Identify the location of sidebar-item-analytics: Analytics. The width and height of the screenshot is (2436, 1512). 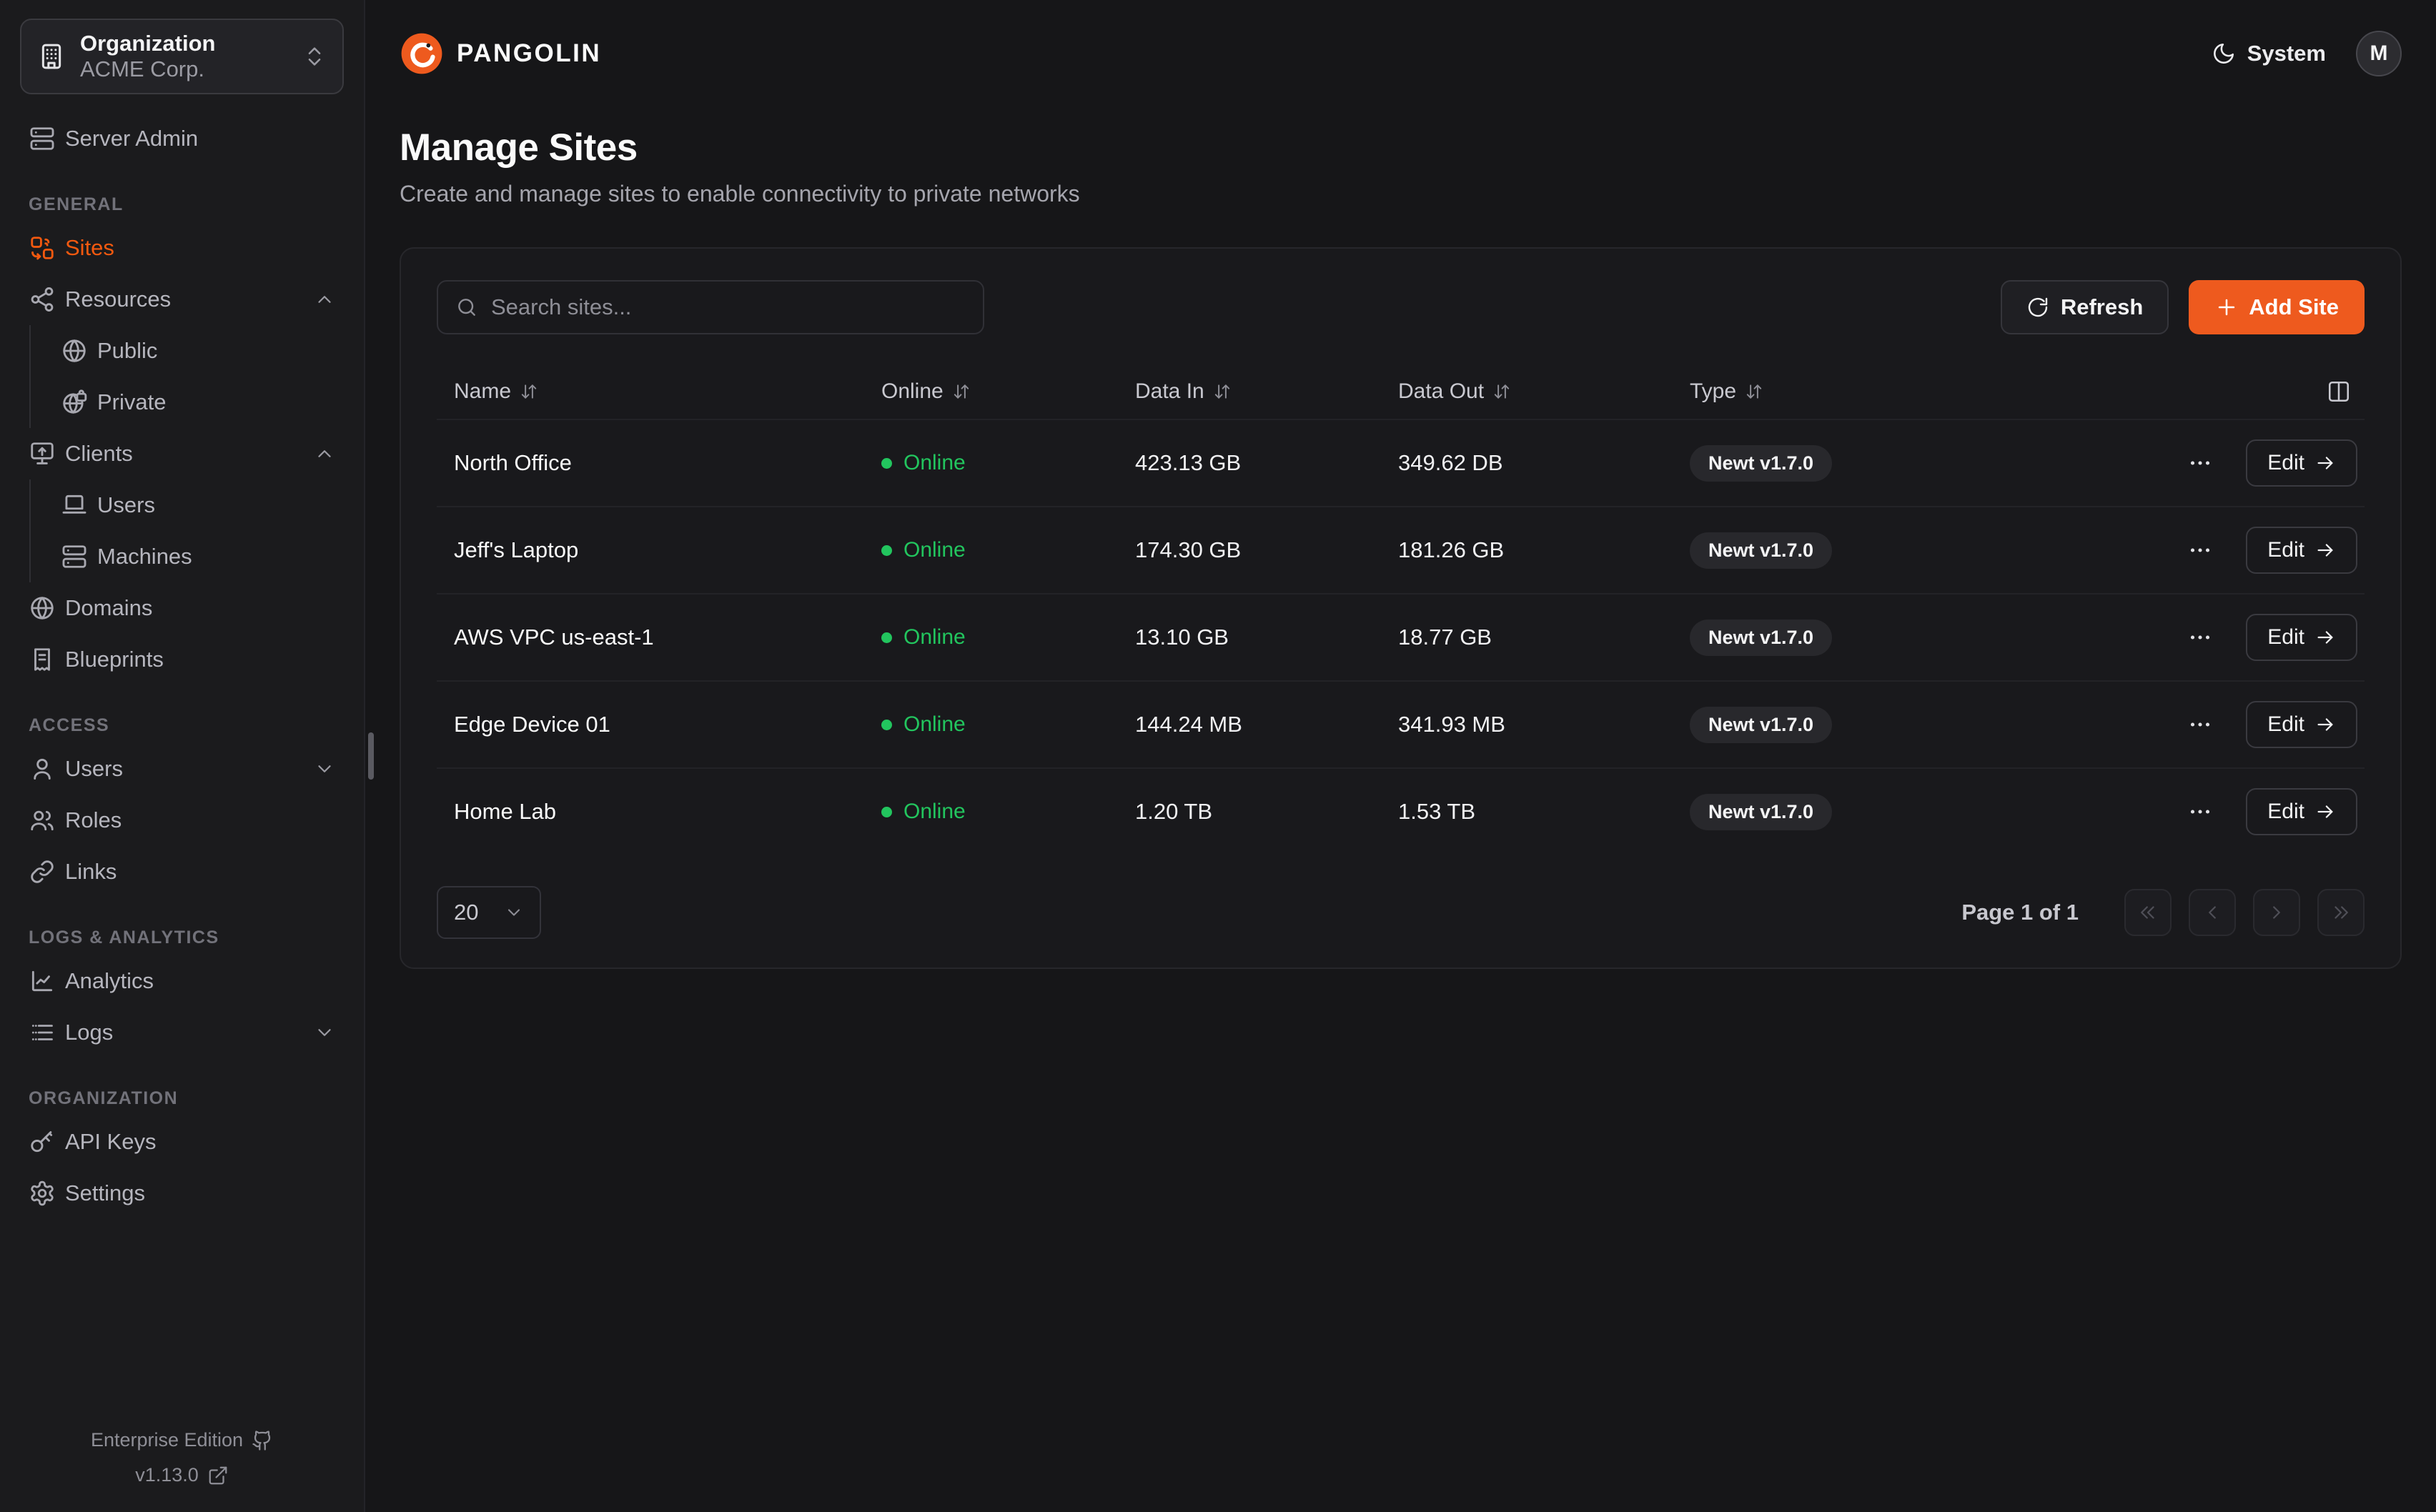
(182, 981).